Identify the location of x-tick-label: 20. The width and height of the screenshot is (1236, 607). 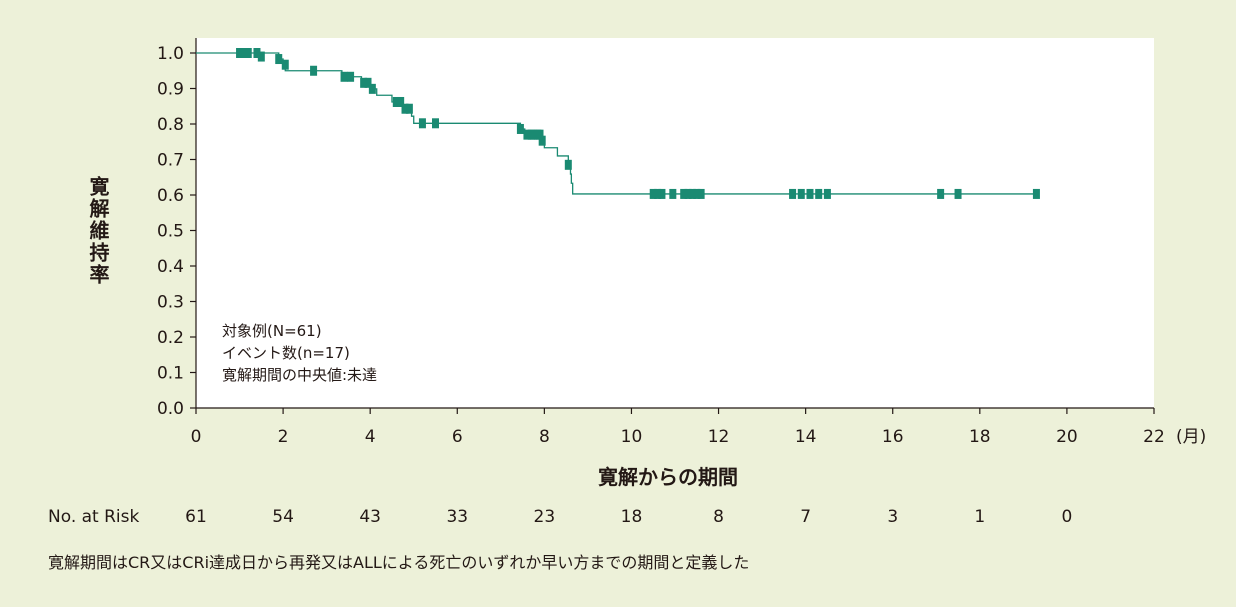
(1067, 437).